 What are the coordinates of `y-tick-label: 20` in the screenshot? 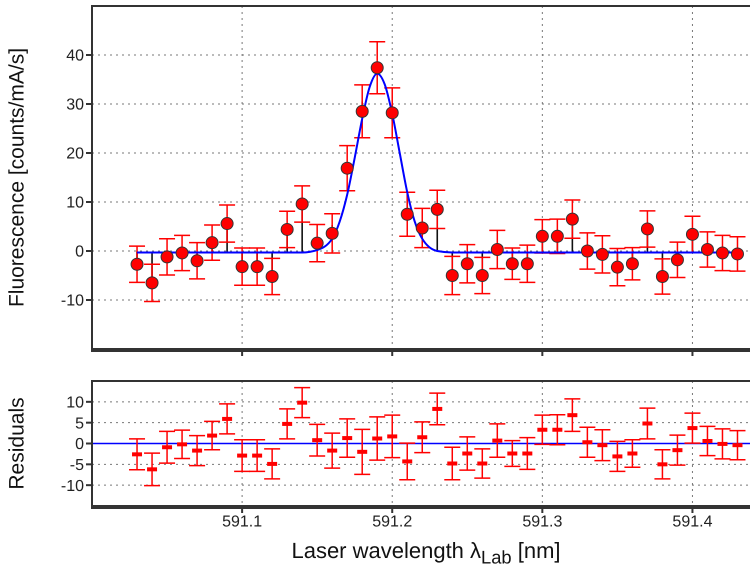 It's located at (75, 154).